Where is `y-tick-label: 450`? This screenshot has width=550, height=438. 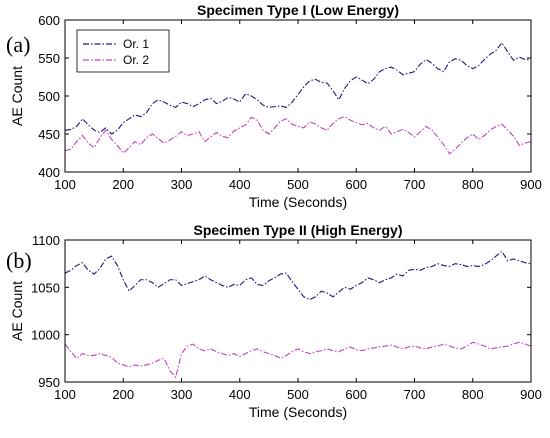 y-tick-label: 450 is located at coordinates (49, 134).